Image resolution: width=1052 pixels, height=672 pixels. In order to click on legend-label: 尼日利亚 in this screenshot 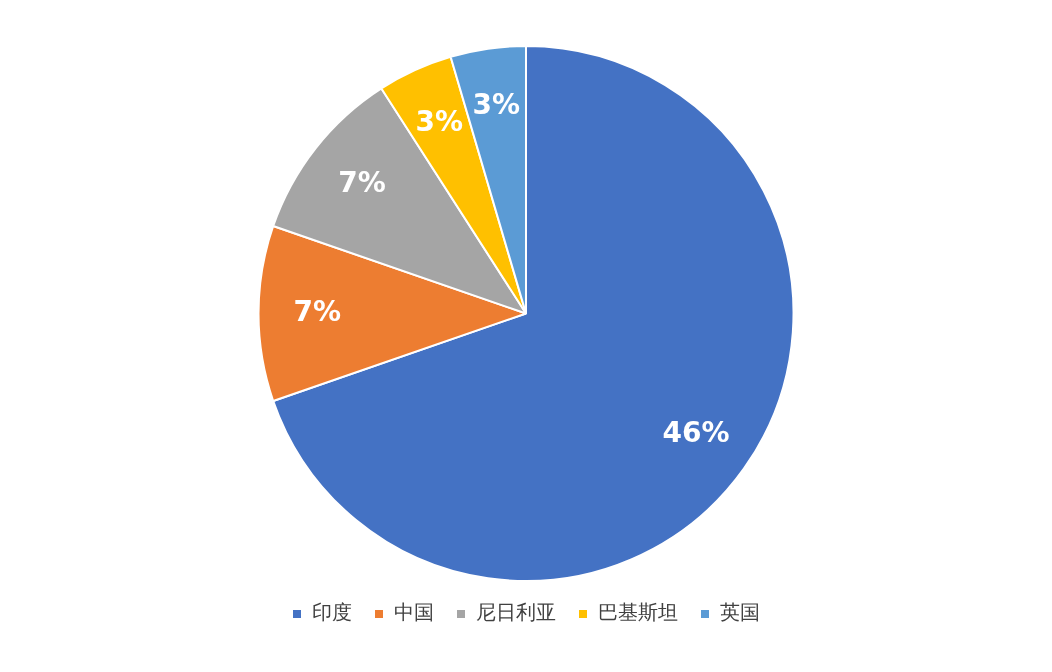, I will do `click(516, 612)`.